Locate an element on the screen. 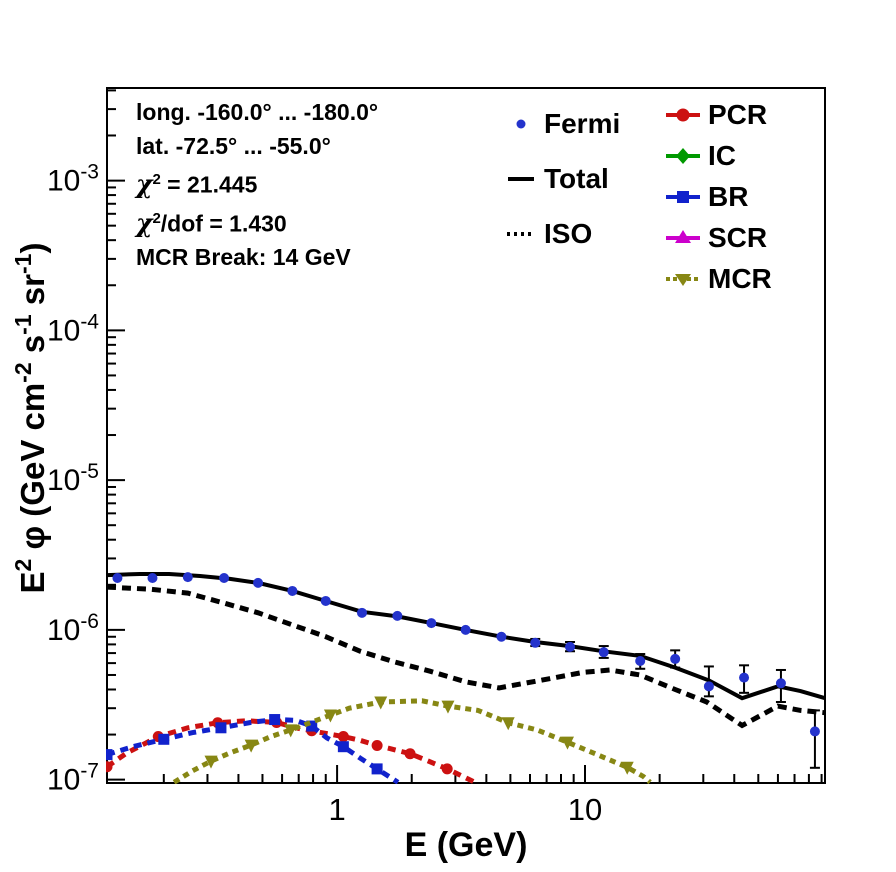 The image size is (896, 872). chi2dof-value: /dof = 1.430 is located at coordinates (223, 223).